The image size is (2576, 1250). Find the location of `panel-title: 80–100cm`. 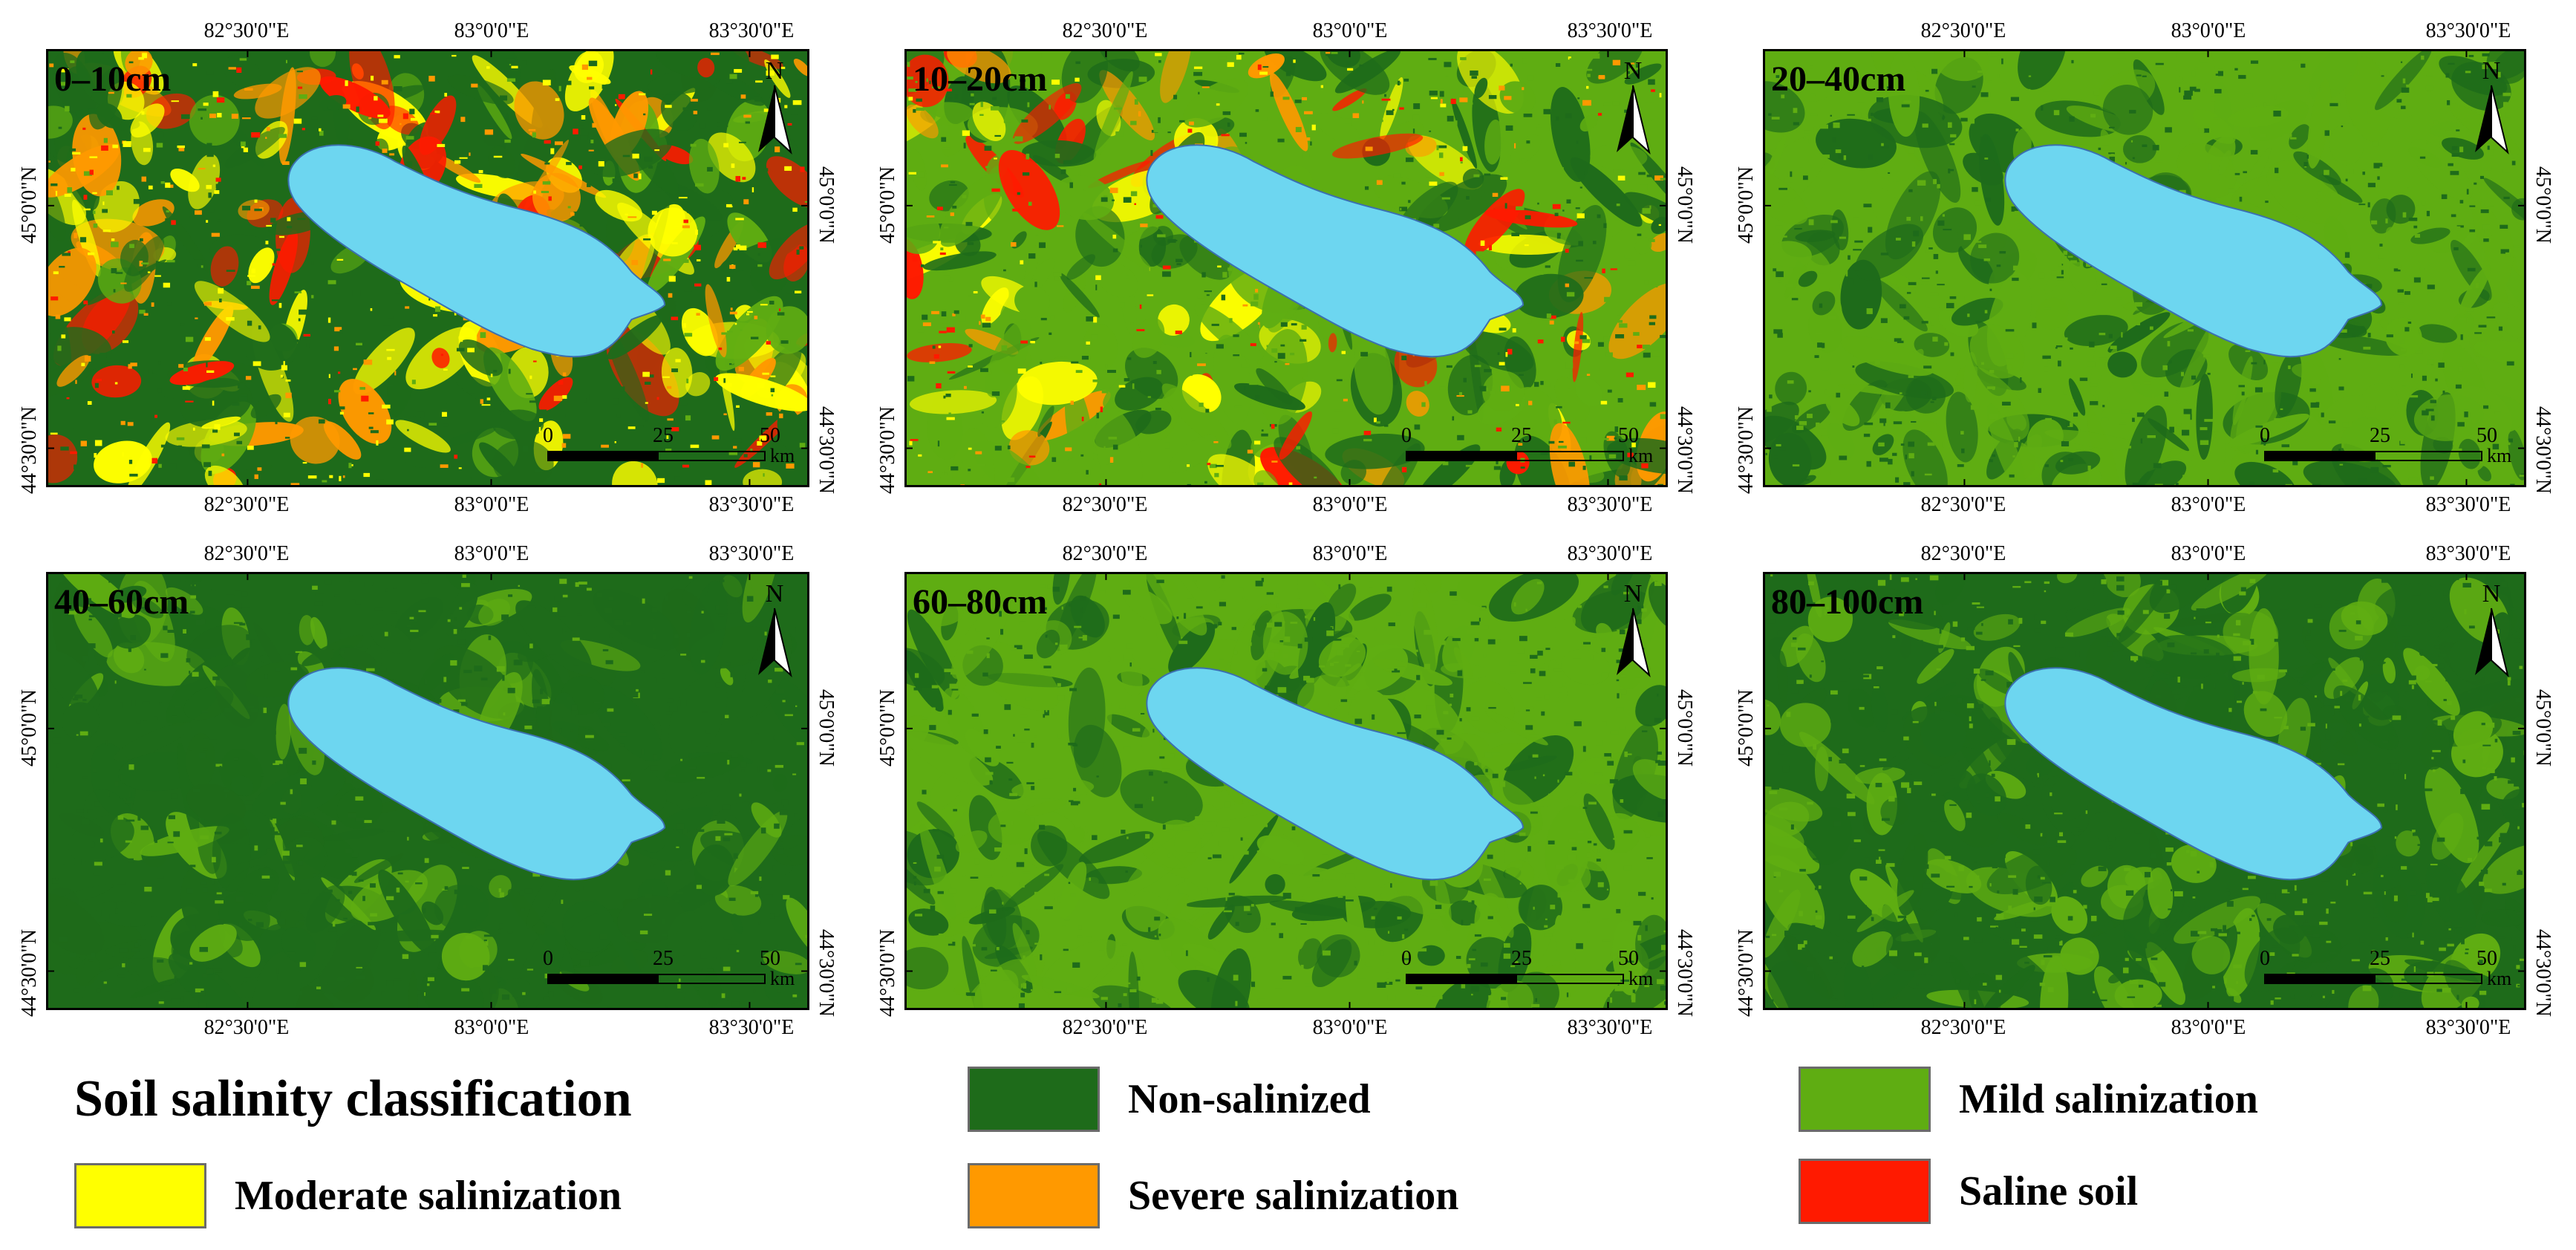

panel-title: 80–100cm is located at coordinates (1847, 602).